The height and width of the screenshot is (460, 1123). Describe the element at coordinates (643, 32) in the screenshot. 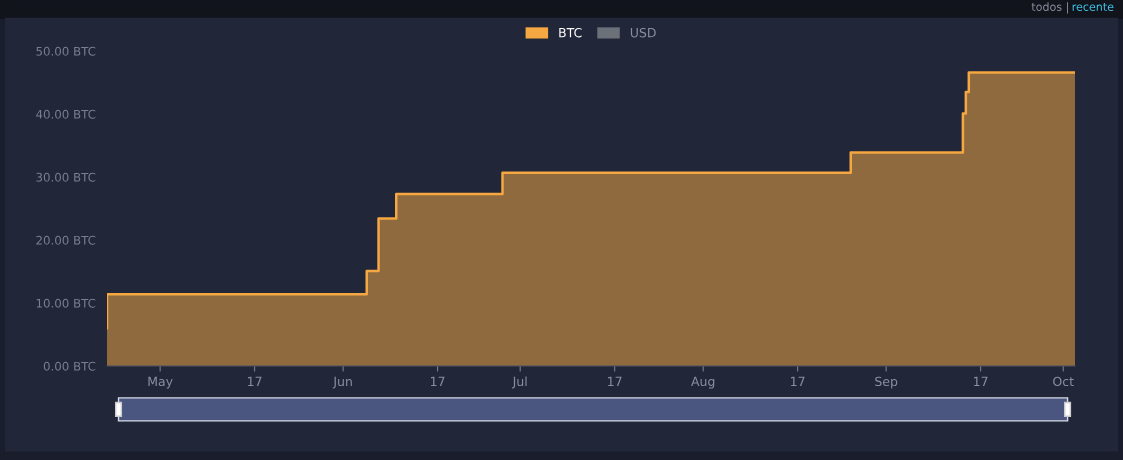

I see `legend-label: USD` at that location.